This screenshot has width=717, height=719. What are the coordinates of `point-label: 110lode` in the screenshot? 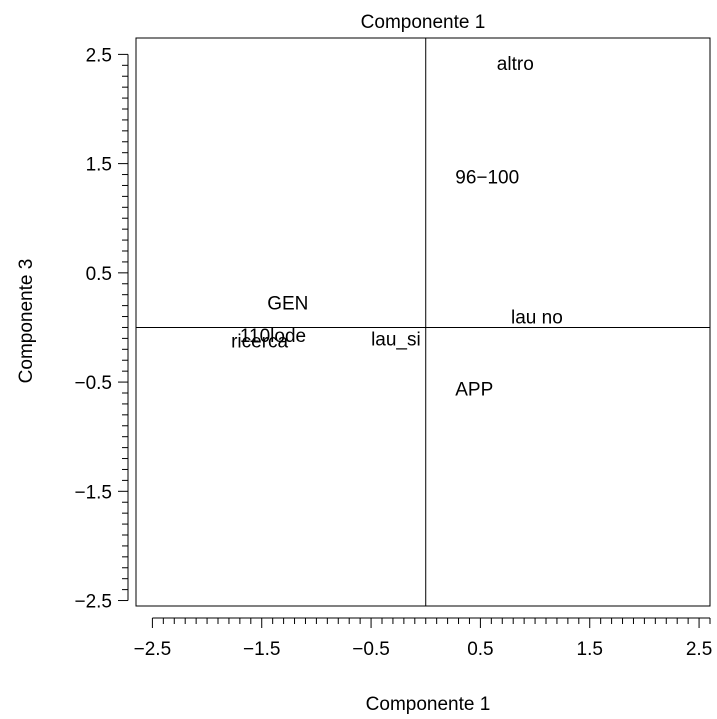 It's located at (273, 336).